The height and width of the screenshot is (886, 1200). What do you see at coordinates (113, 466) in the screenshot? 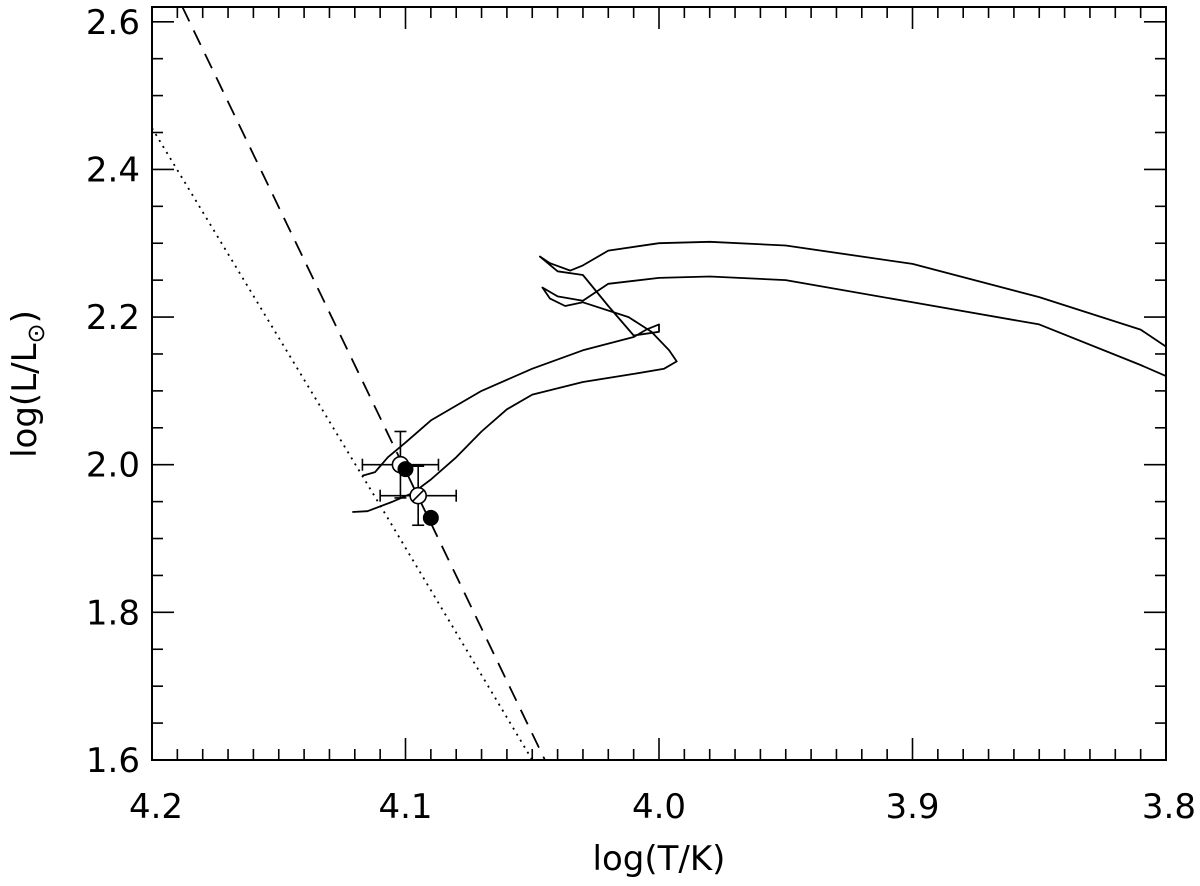
I see `y-tick-label: 2.0` at bounding box center [113, 466].